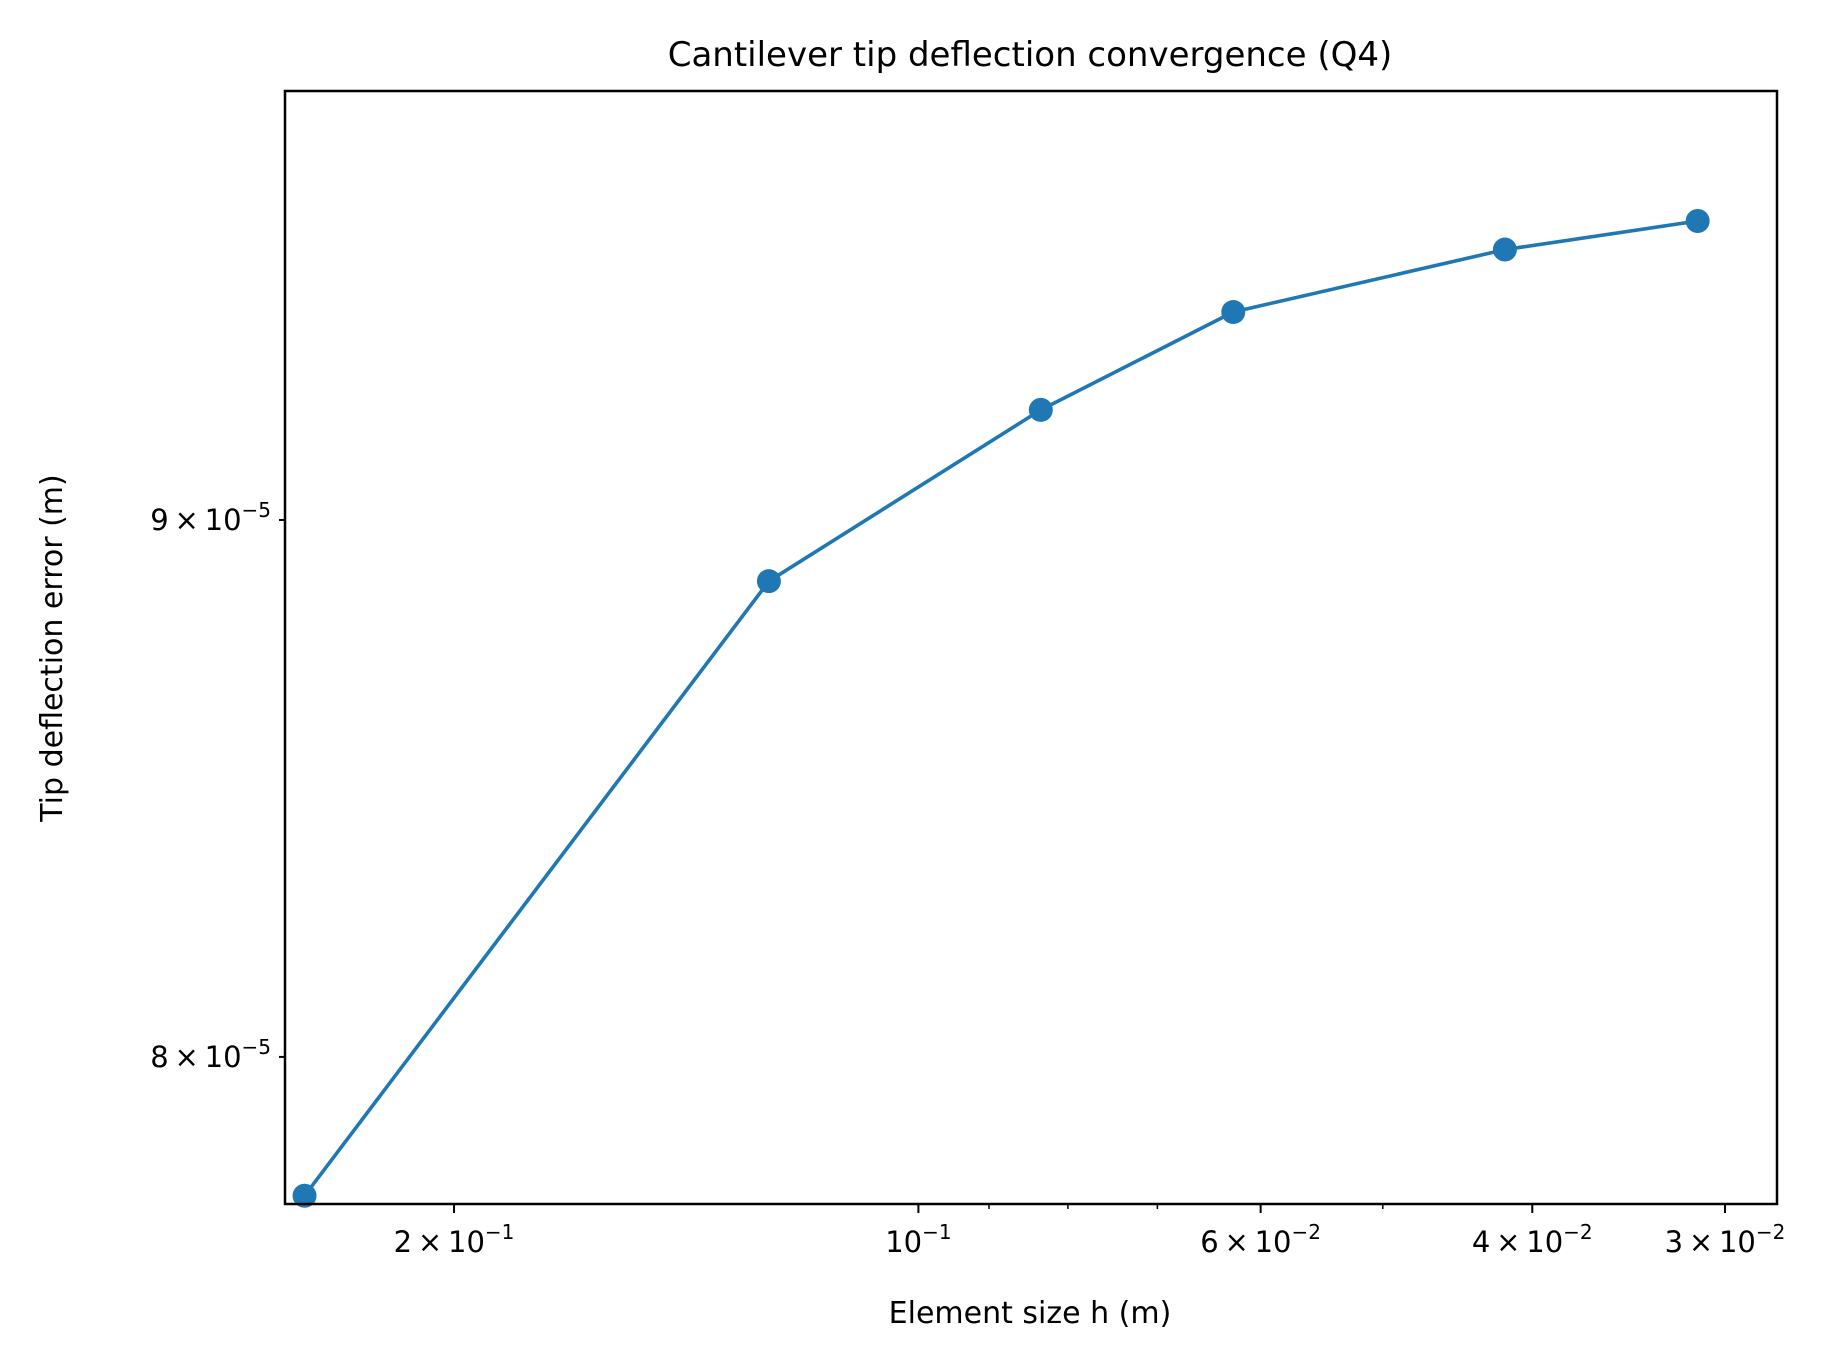 The width and height of the screenshot is (1847, 1361). I want to click on x-tick-label: 2 × 10⁻¹, so click(454, 1239).